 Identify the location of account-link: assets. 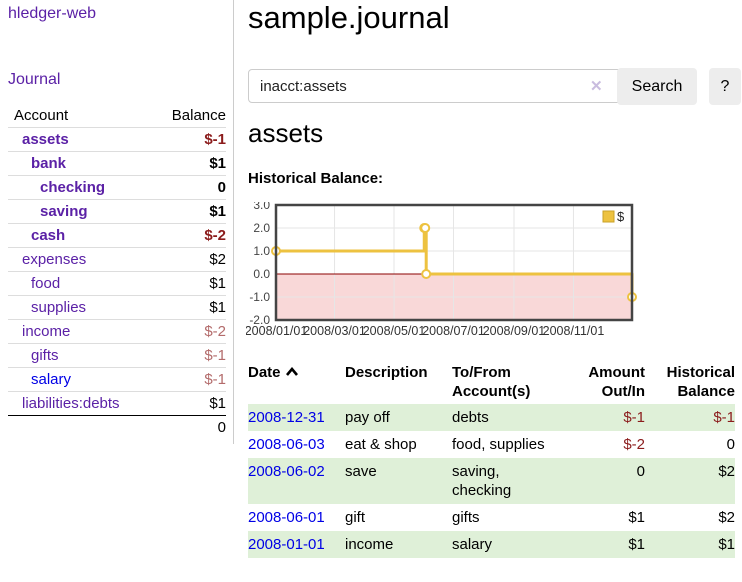
(45, 139).